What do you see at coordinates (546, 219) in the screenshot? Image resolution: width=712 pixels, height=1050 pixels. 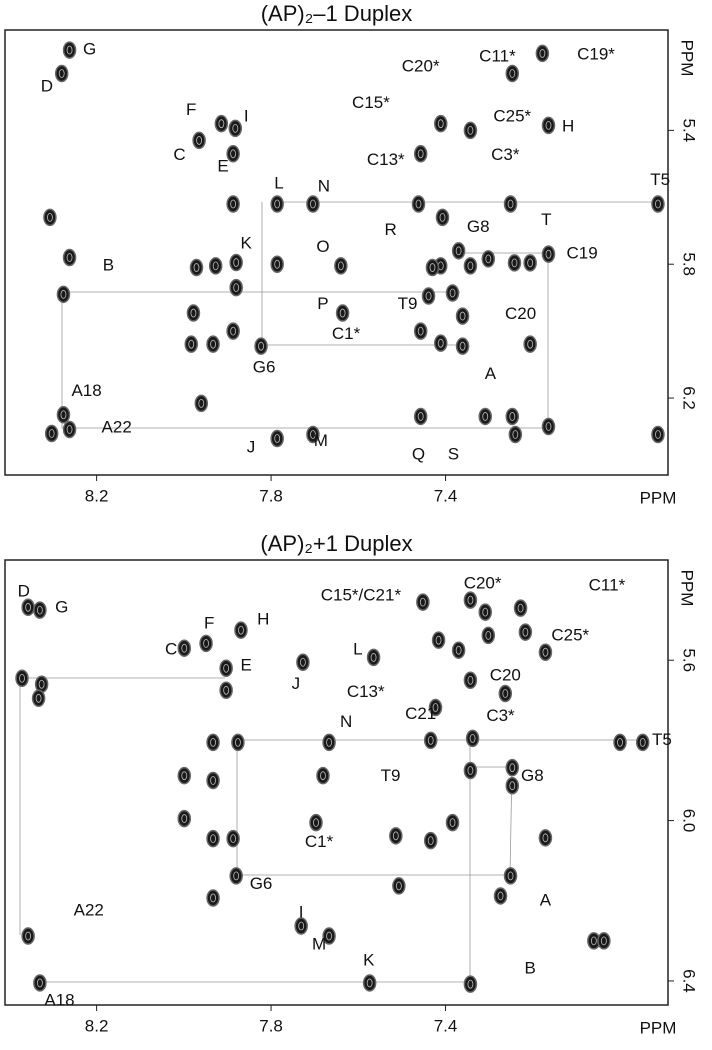 I see `peak-label: T` at bounding box center [546, 219].